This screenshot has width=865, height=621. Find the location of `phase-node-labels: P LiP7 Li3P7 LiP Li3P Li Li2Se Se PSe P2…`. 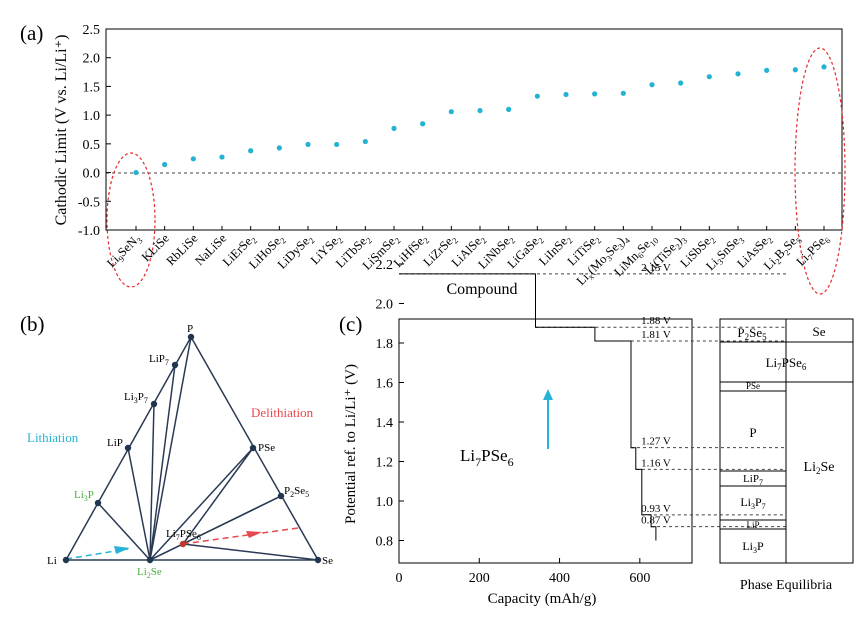

phase-node-labels: P LiP7 Li3P7 LiP Li3P Li Li2Se Se PSe P2… is located at coordinates (190, 451).